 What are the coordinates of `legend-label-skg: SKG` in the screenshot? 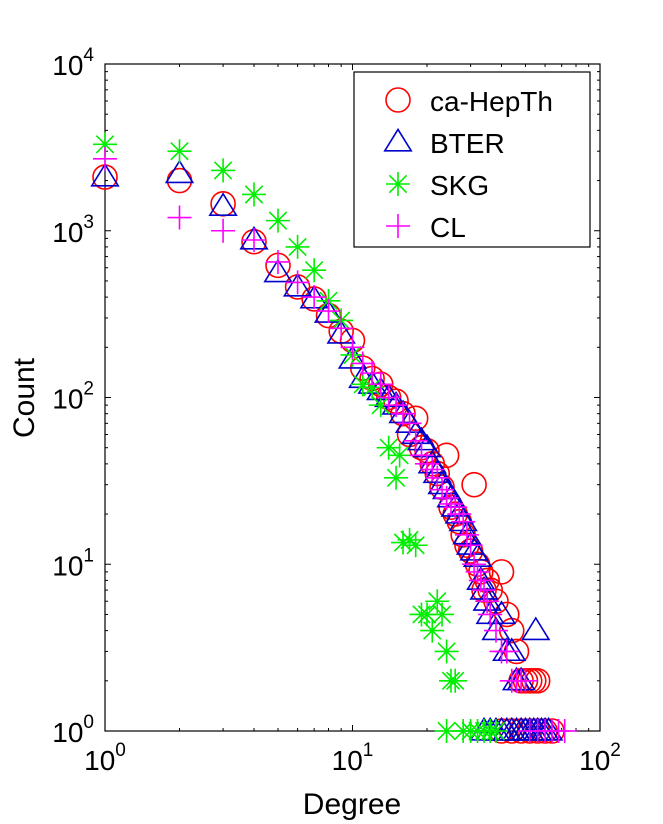 It's located at (459, 185).